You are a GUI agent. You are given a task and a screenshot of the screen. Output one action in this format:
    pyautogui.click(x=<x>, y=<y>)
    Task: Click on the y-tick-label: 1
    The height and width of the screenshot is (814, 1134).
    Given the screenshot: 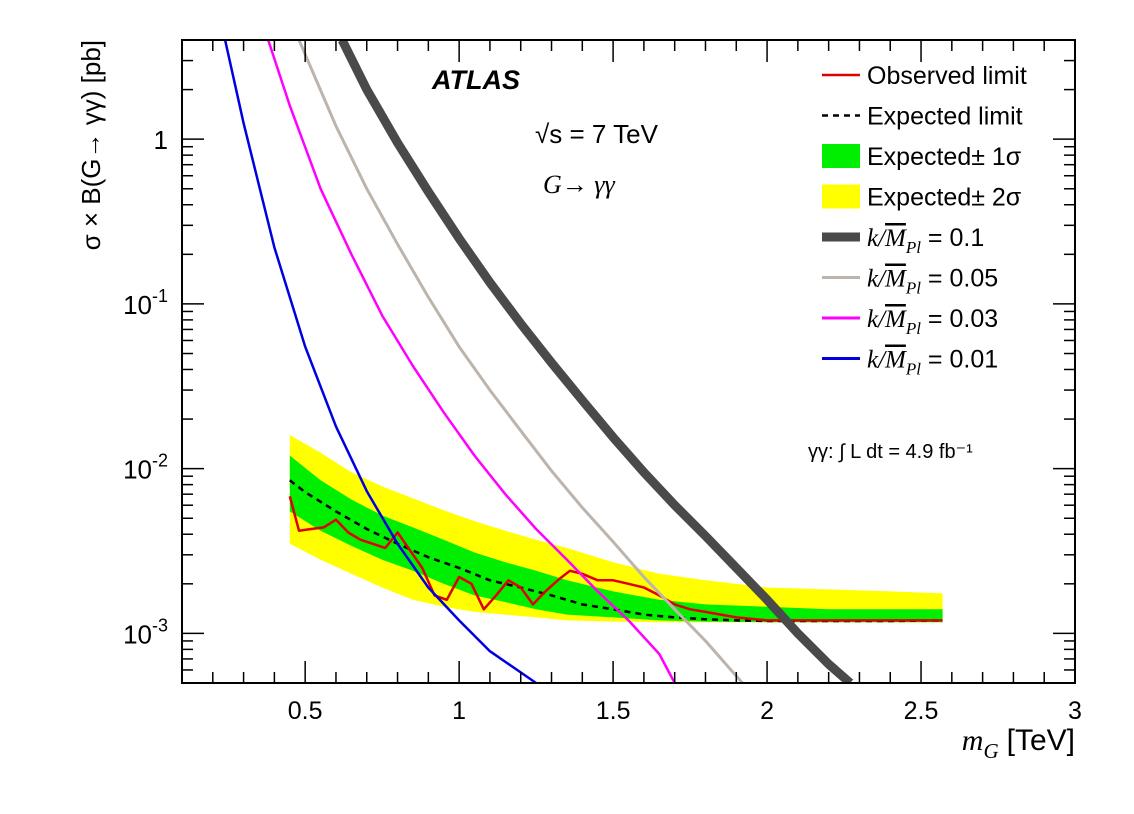 What is the action you would take?
    pyautogui.click(x=161, y=140)
    